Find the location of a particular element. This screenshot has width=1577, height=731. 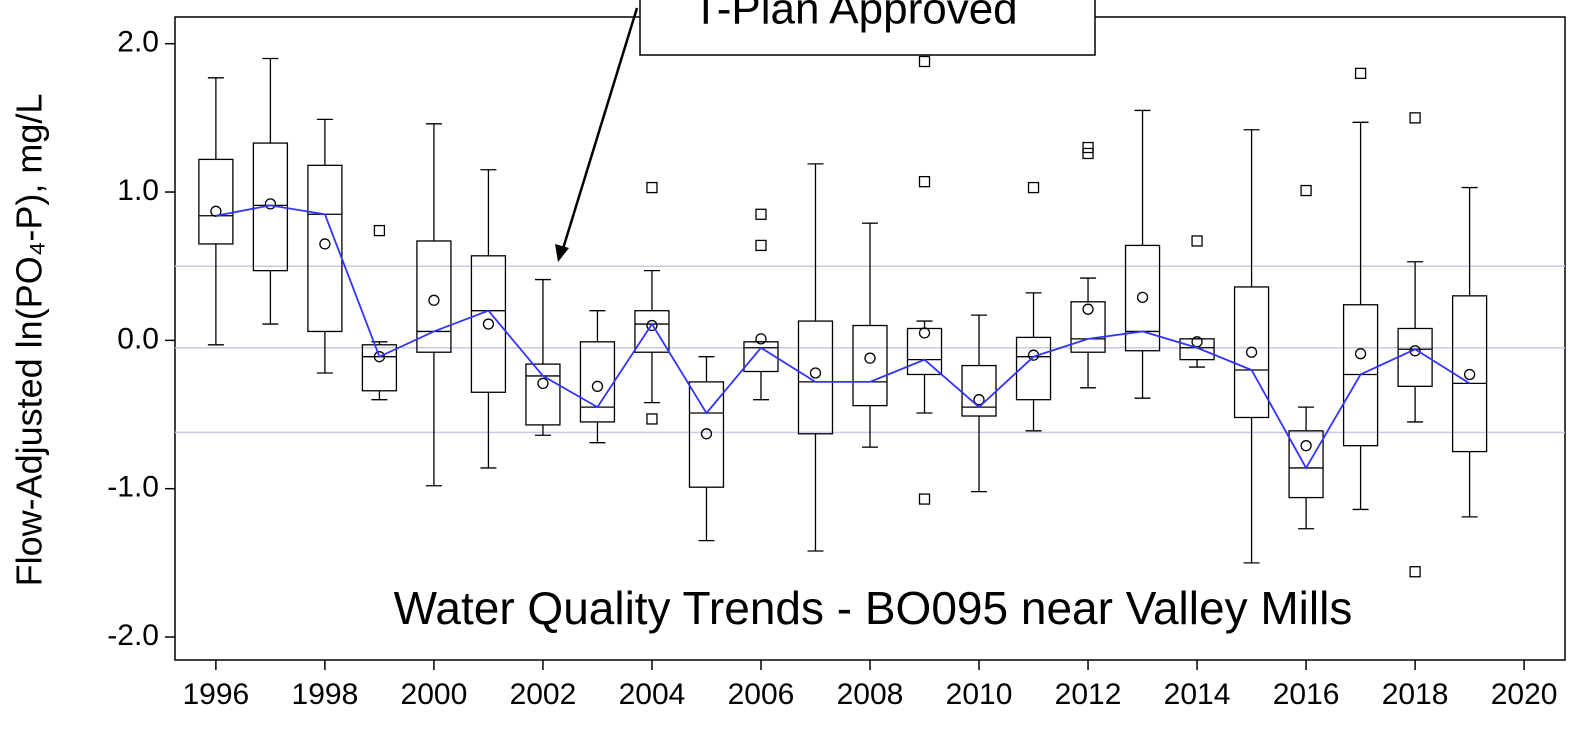

annotation: T-Plan Approved is located at coordinates (854, 17).